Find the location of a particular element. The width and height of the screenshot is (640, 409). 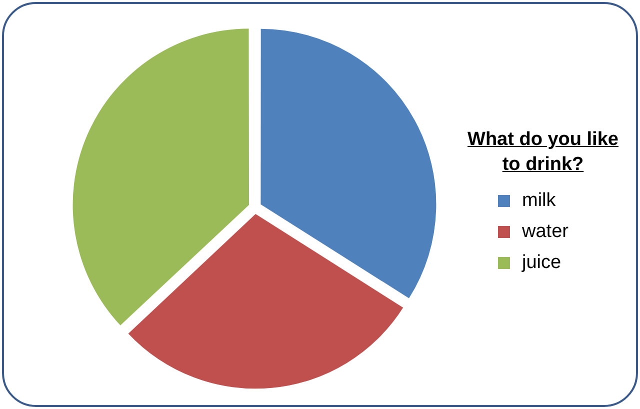

legend-title: What do you like to drink? is located at coordinates (543, 152).